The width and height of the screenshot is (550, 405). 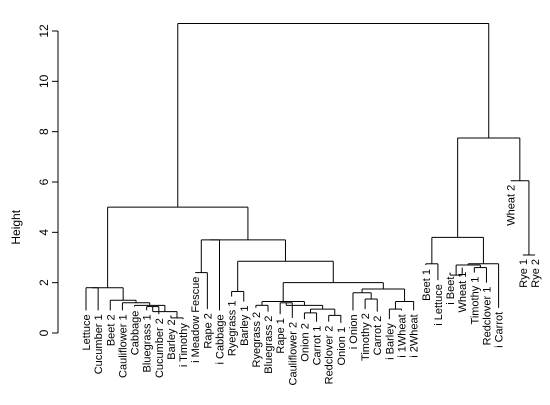 I want to click on leaf-label: Timothy 1, so click(x=475, y=301).